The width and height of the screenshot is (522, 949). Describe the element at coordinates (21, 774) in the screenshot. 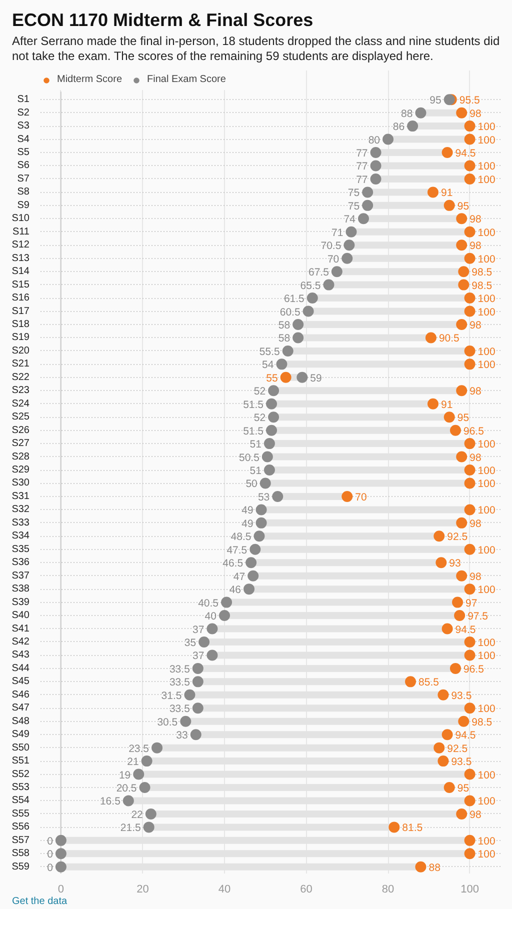

I see `y-tick-label: S52` at that location.